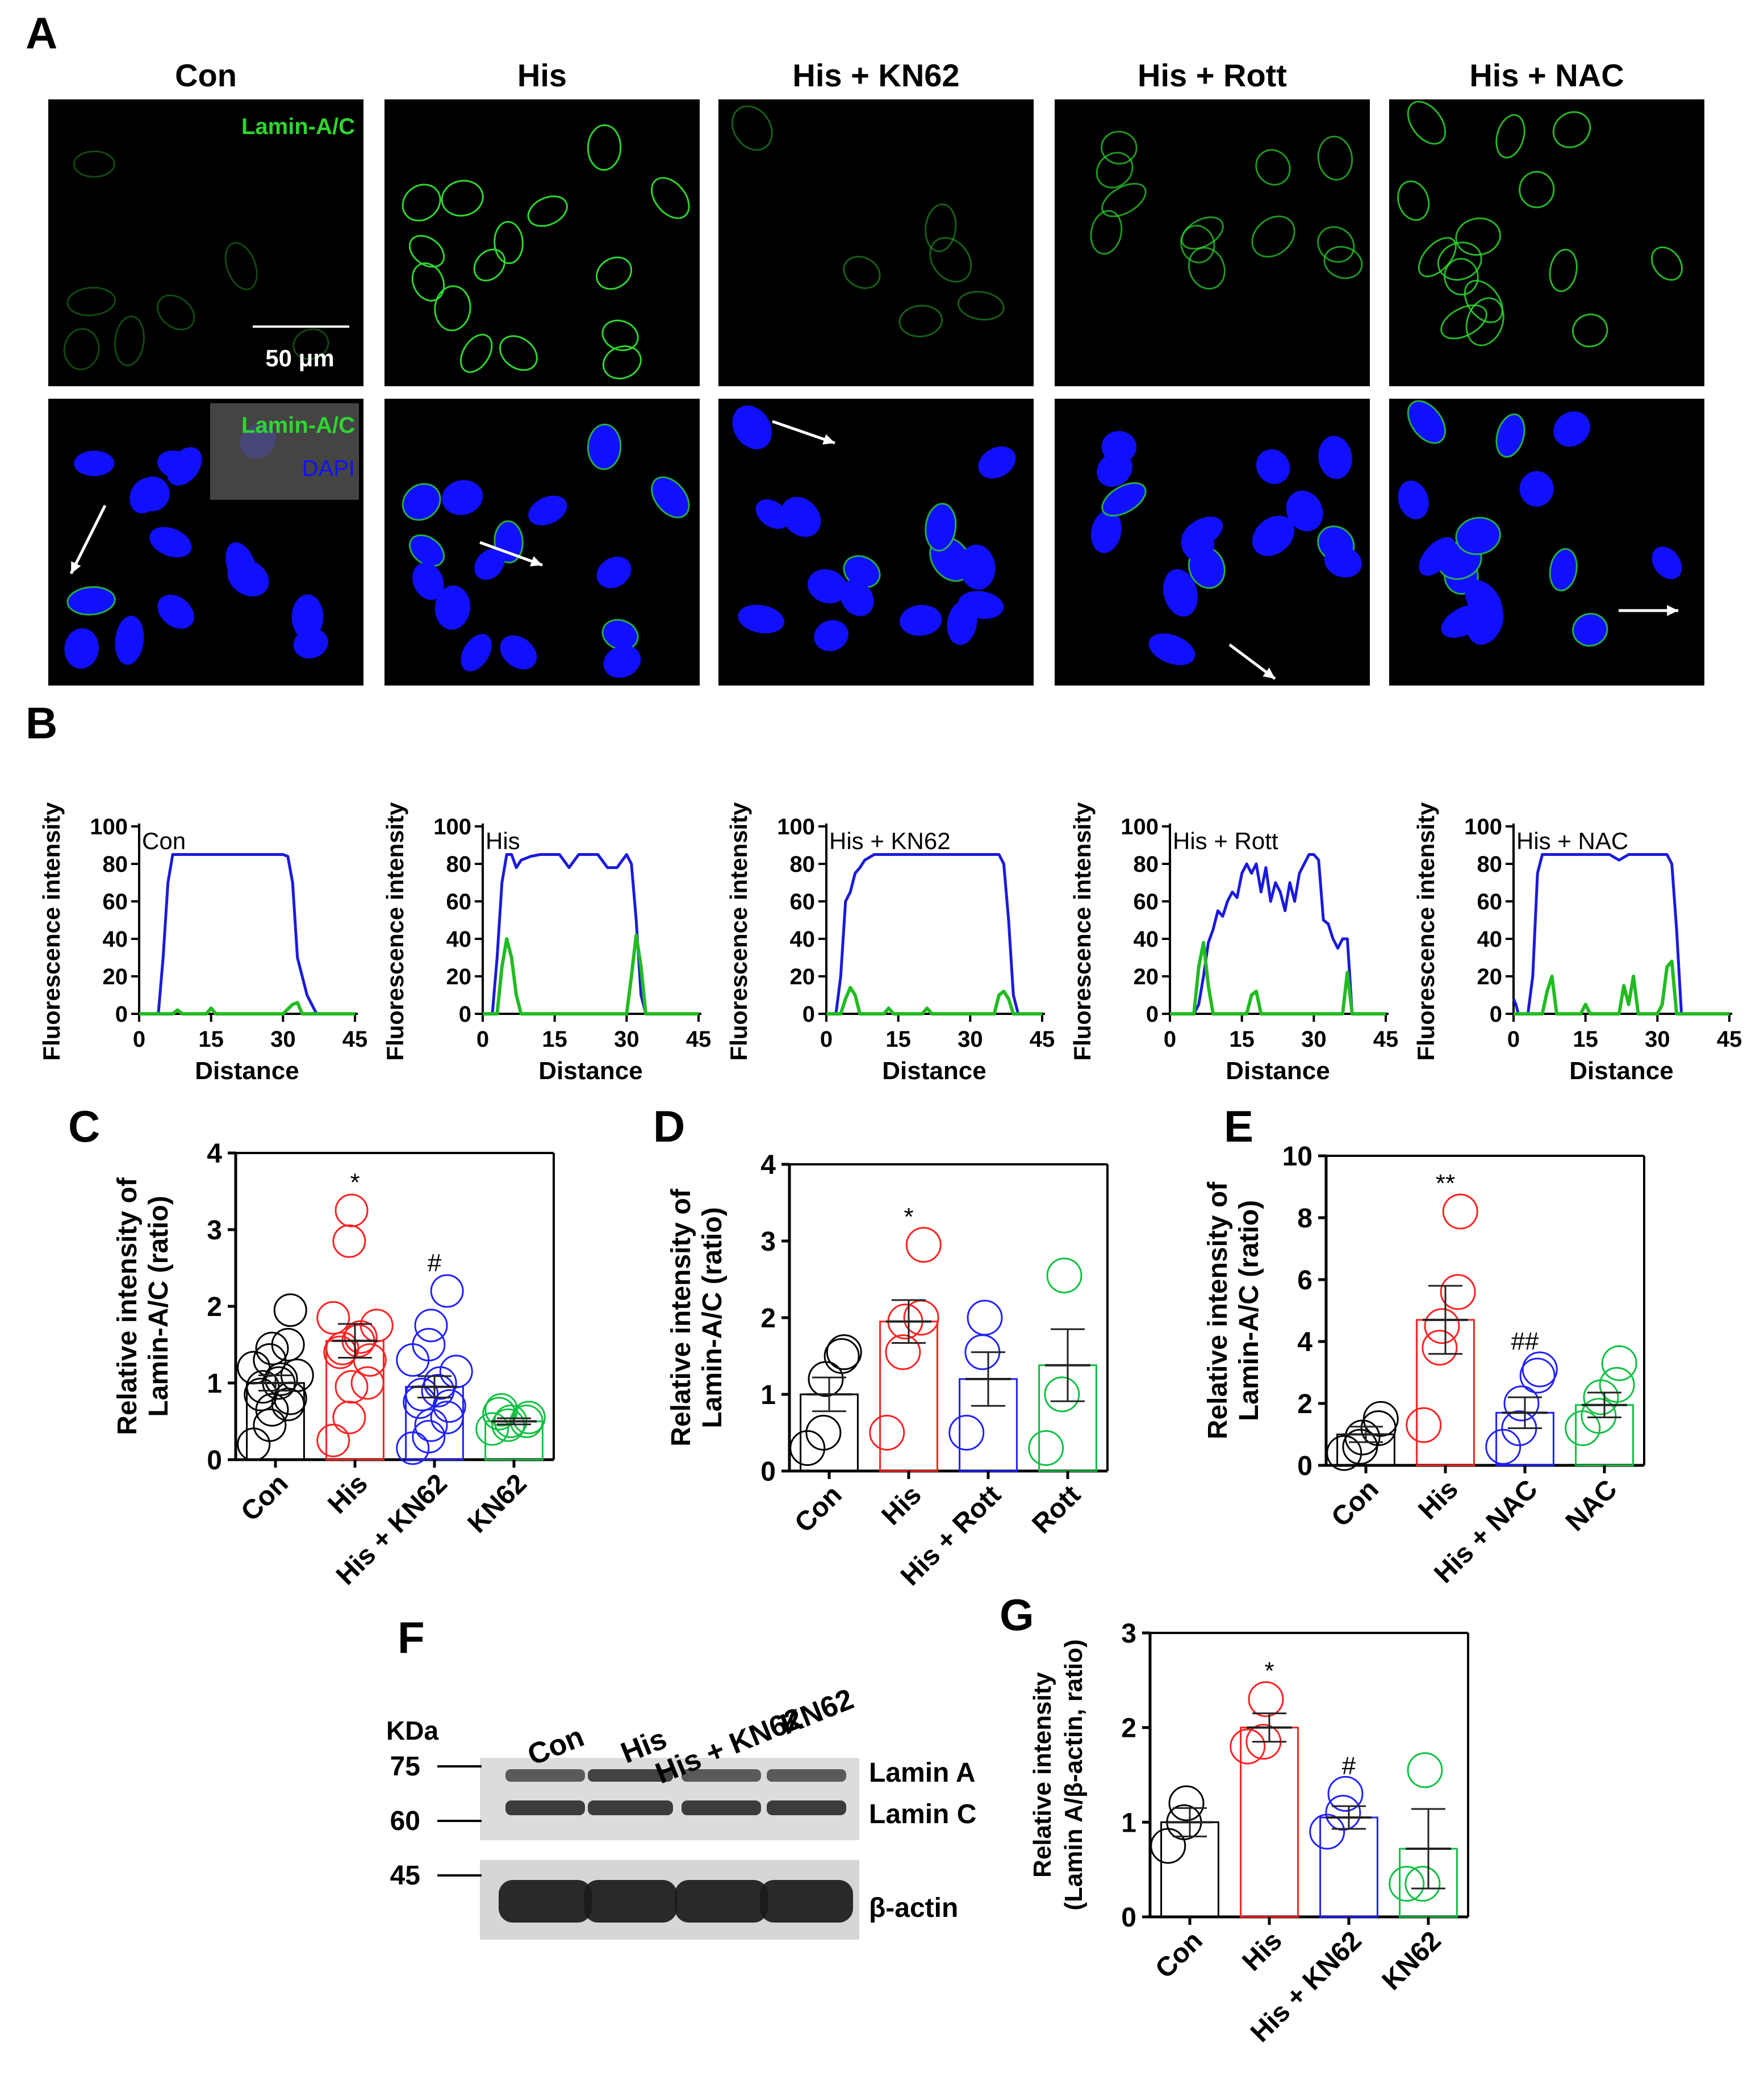 This screenshot has width=1764, height=2085. What do you see at coordinates (669, 1126) in the screenshot?
I see `panel-label-d: D` at bounding box center [669, 1126].